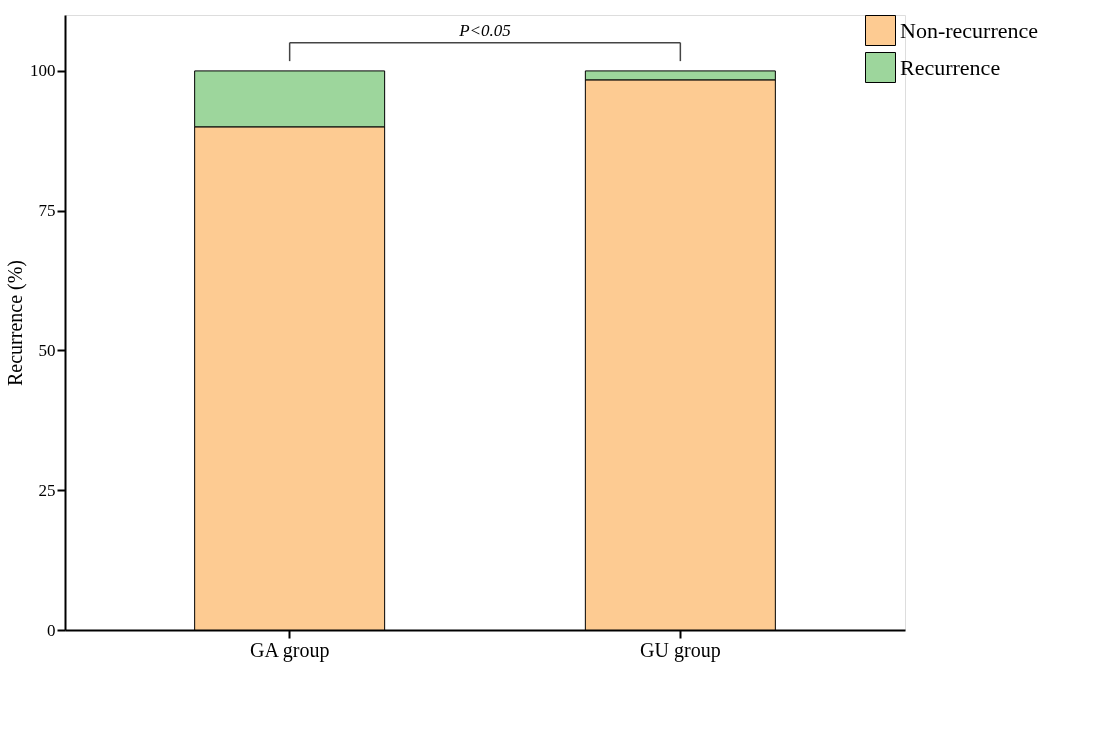 The width and height of the screenshot is (1117, 742). I want to click on y-tick-label: 25, so click(47, 490).